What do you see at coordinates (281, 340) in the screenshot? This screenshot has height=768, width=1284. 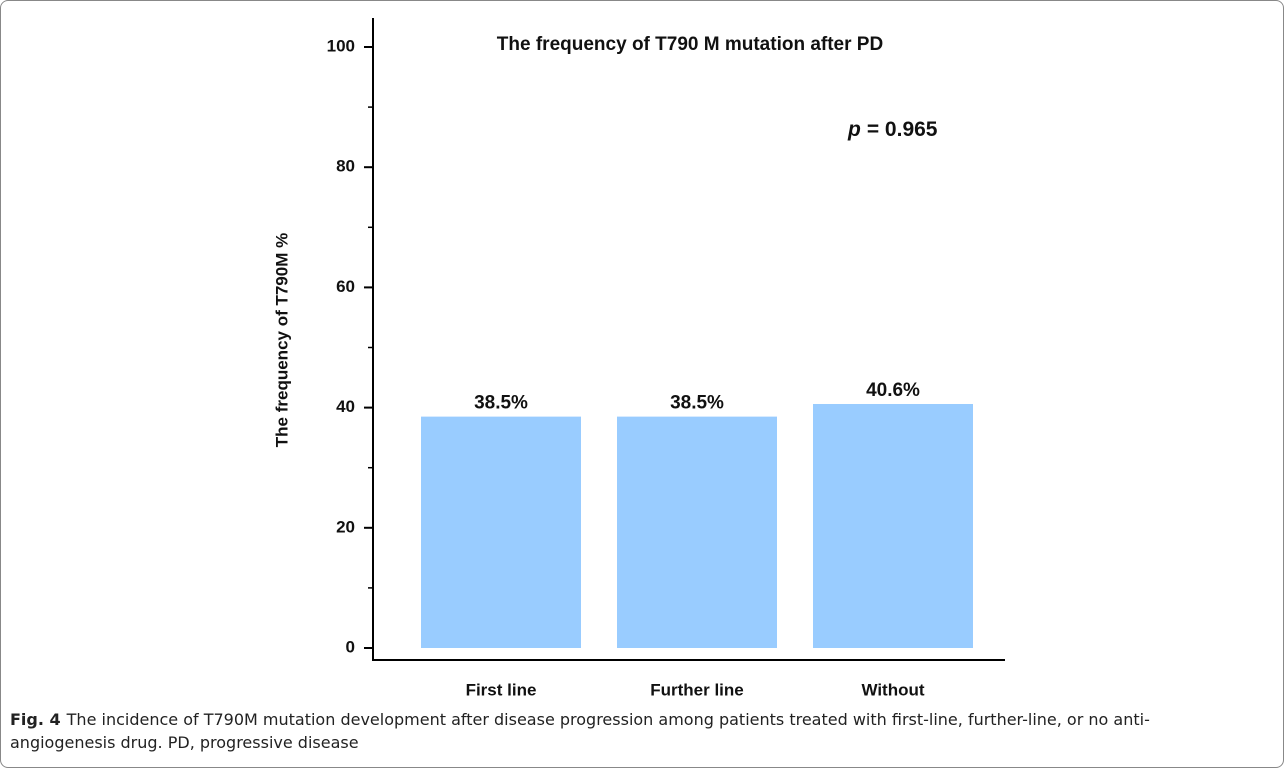 I see `y-axis-label: The frequency of T790M %` at bounding box center [281, 340].